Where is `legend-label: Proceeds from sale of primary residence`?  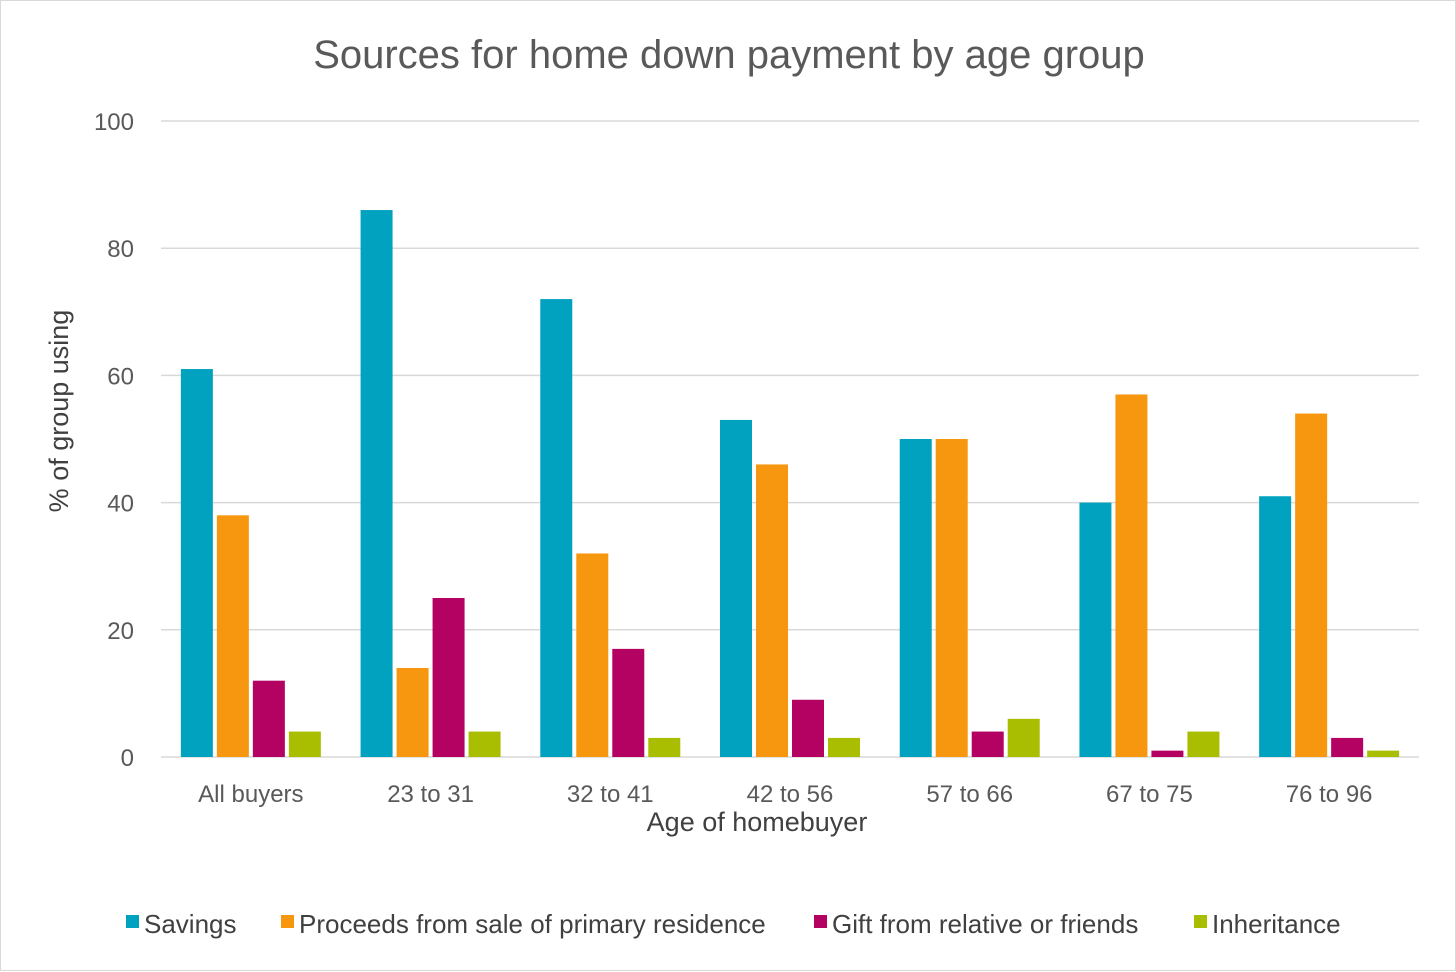
legend-label: Proceeds from sale of primary residence is located at coordinates (532, 924).